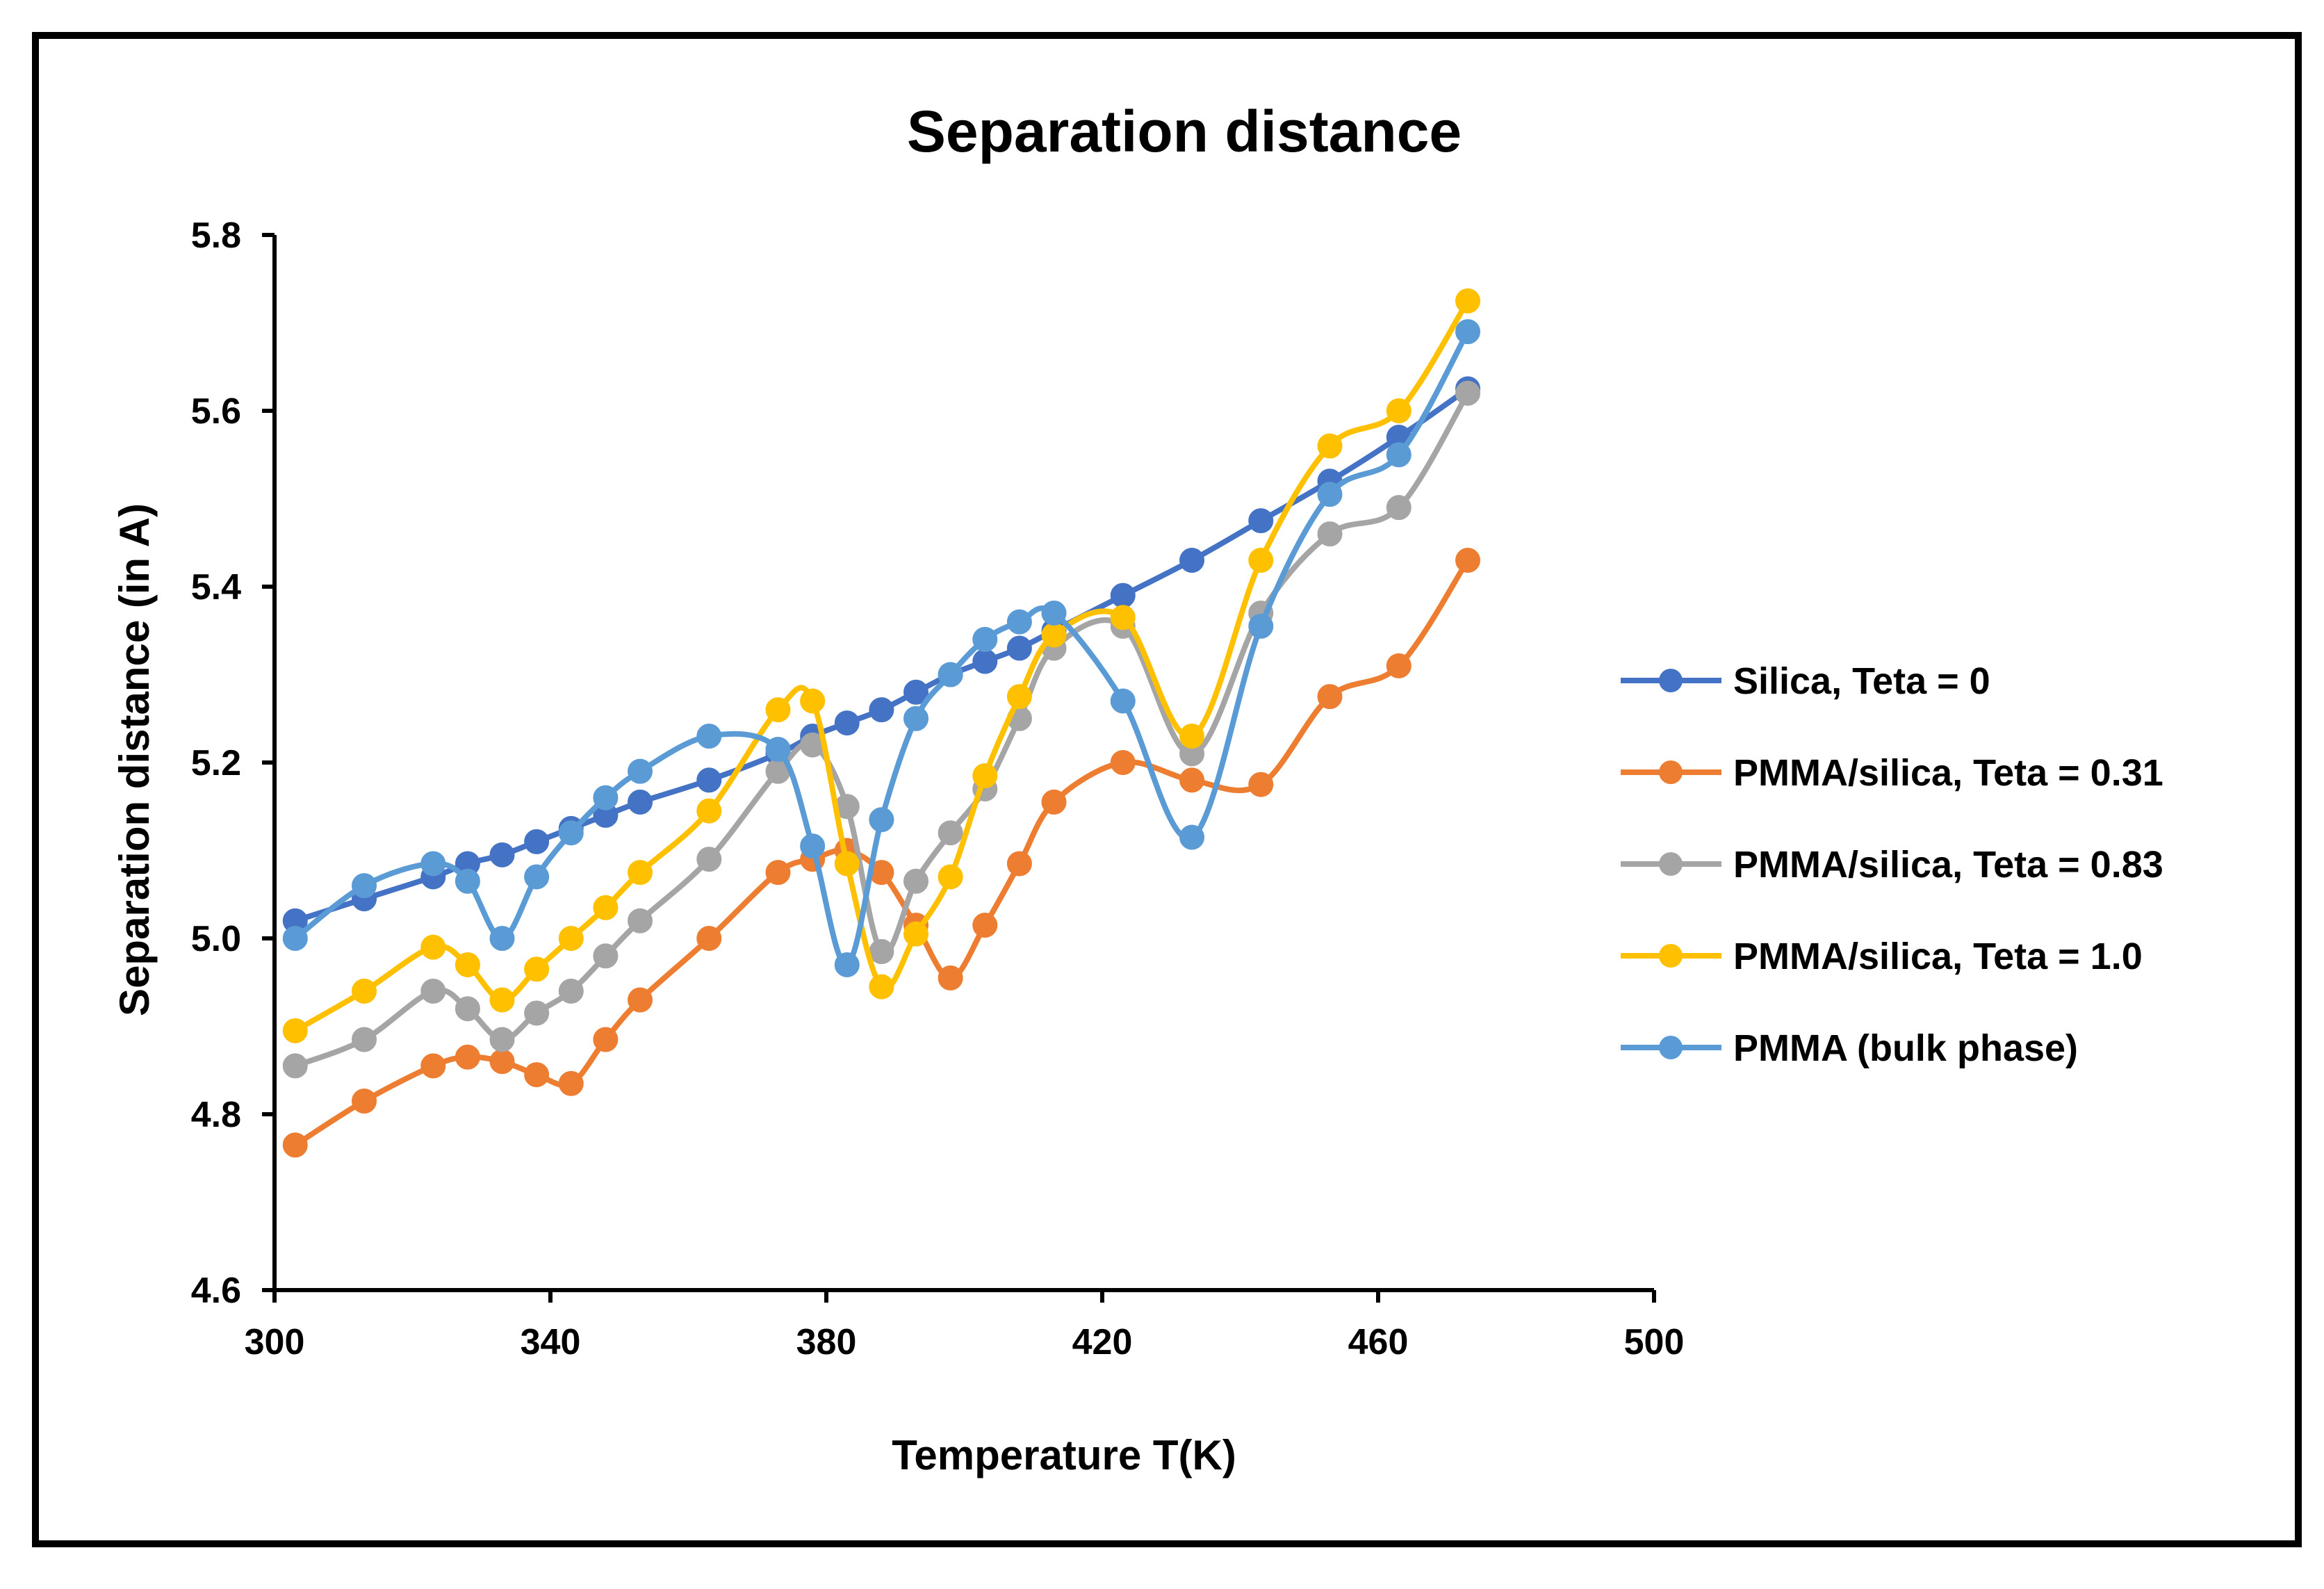  I want to click on x-tick-label: 380, so click(827, 1342).